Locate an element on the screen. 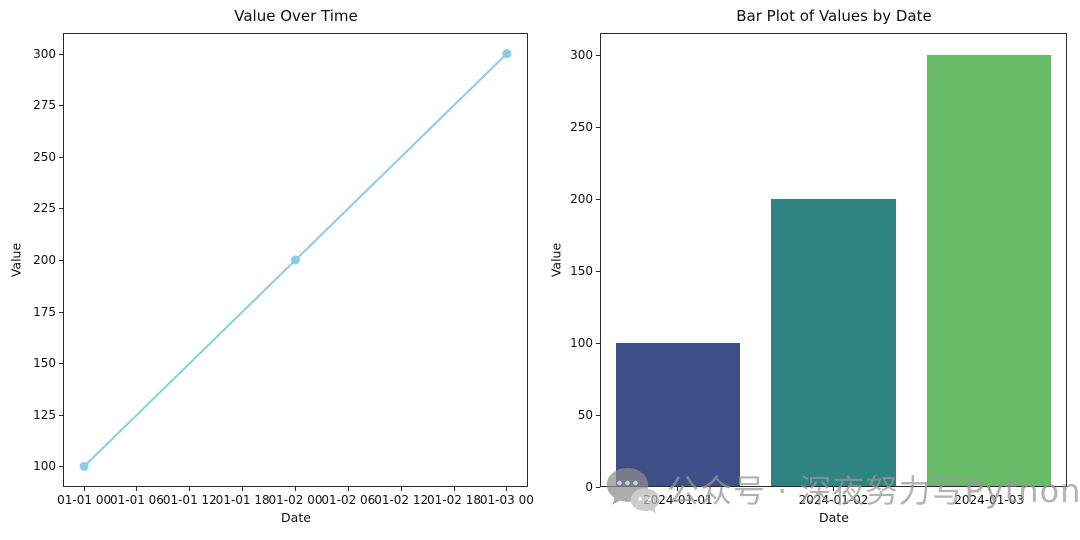 The height and width of the screenshot is (540, 1080). line-chart-x-tick-label: 01-03 00 is located at coordinates (506, 500).